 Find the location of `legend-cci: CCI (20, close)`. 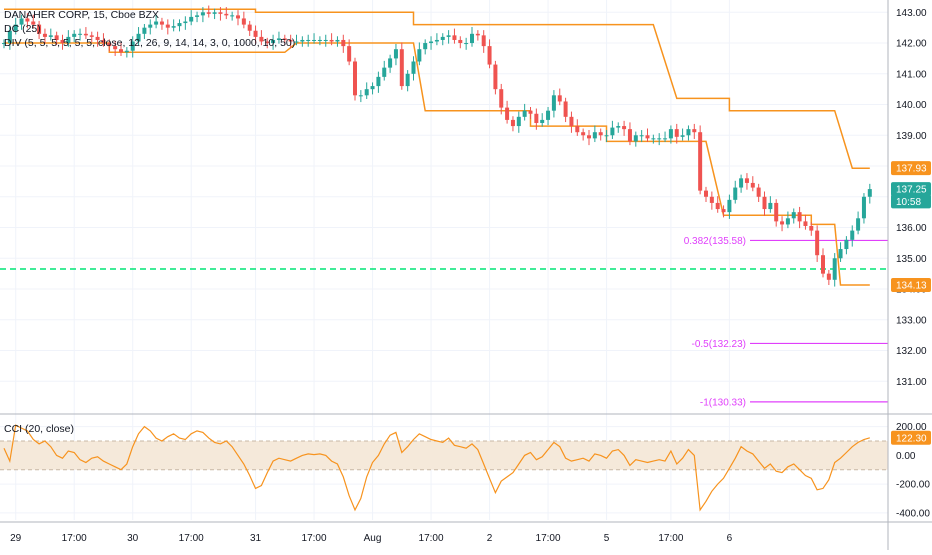

legend-cci: CCI (20, close) is located at coordinates (39, 429).